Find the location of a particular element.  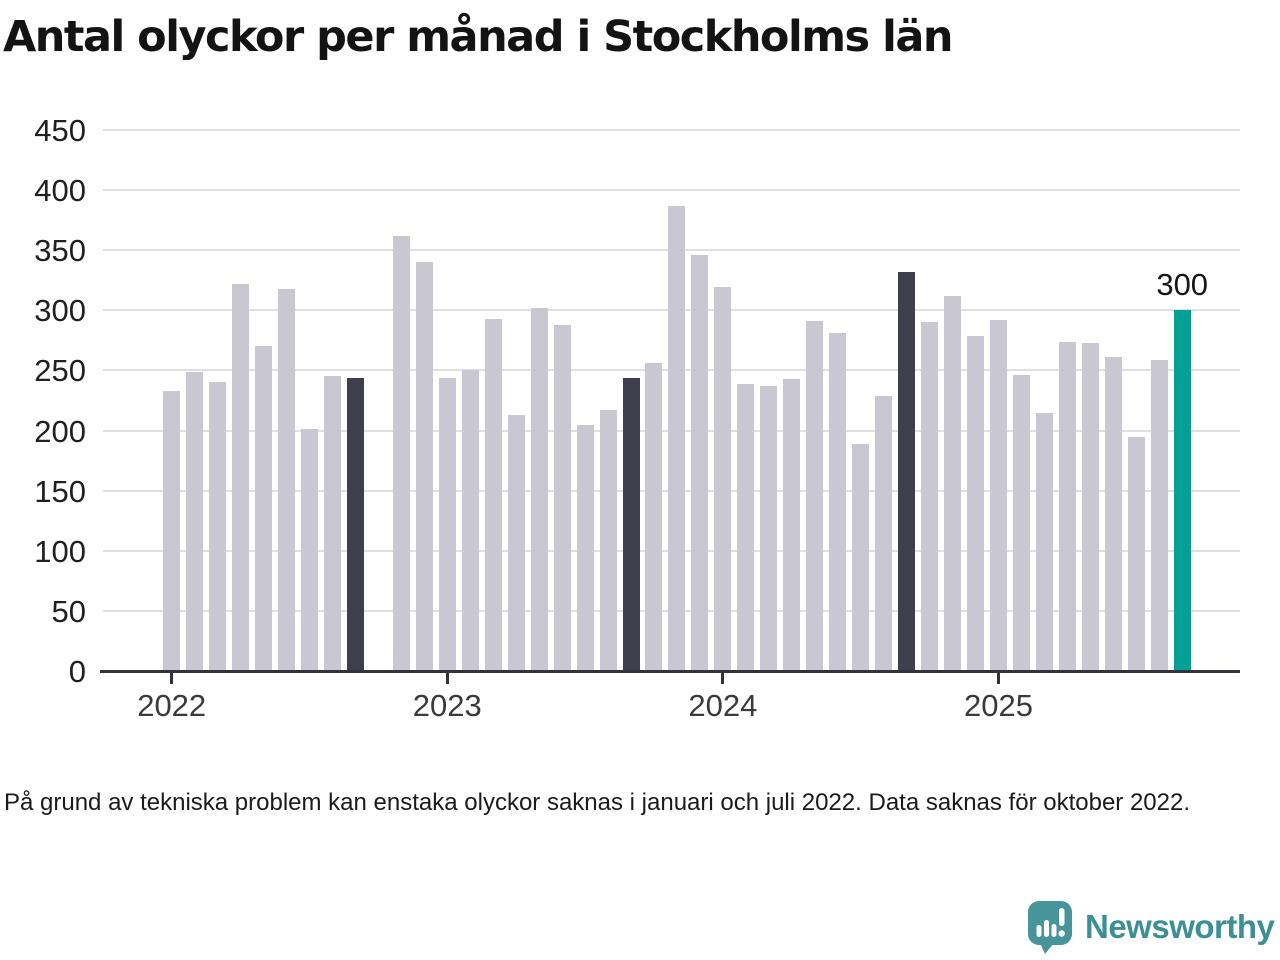

x-tick-label-2022: 2022 is located at coordinates (172, 705).